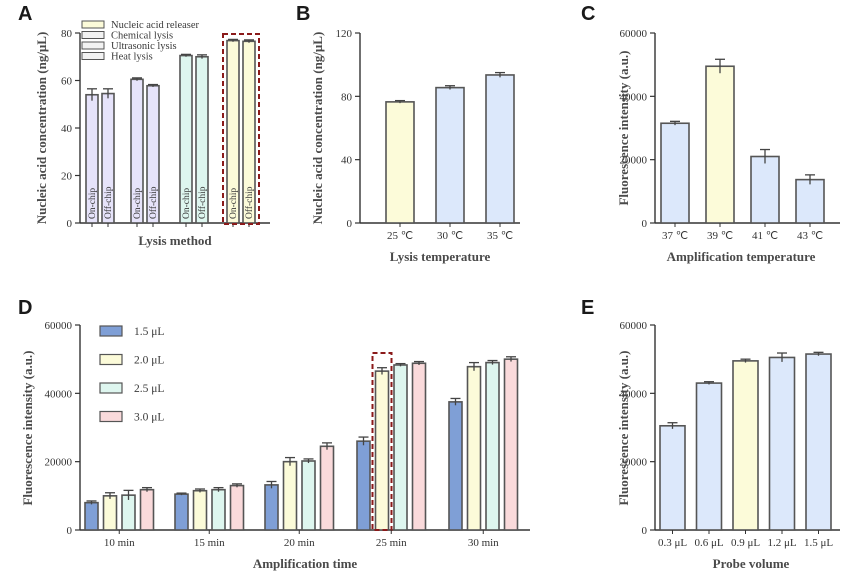  I want to click on y-tick-label: 20, so click(67, 177).